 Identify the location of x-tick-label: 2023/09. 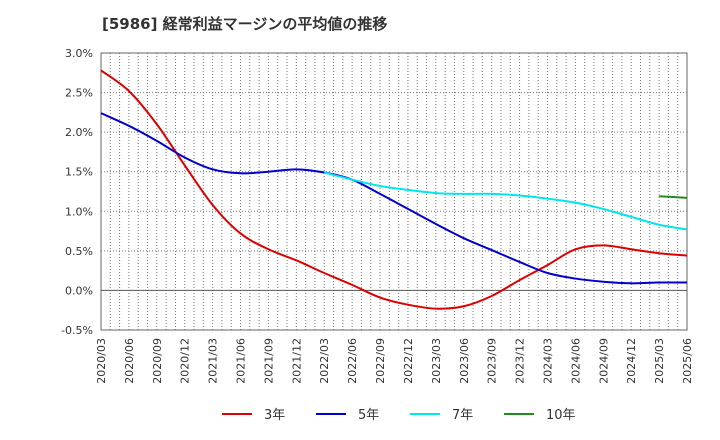
(492, 361).